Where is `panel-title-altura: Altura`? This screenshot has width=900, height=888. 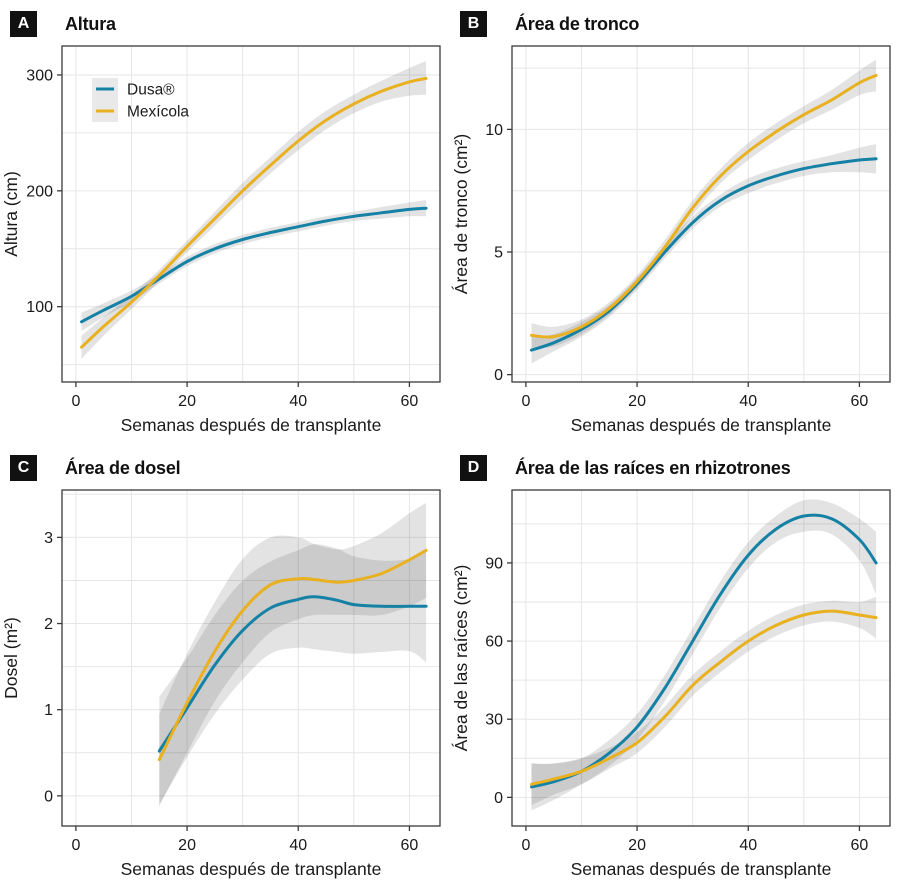 panel-title-altura: Altura is located at coordinates (90, 23).